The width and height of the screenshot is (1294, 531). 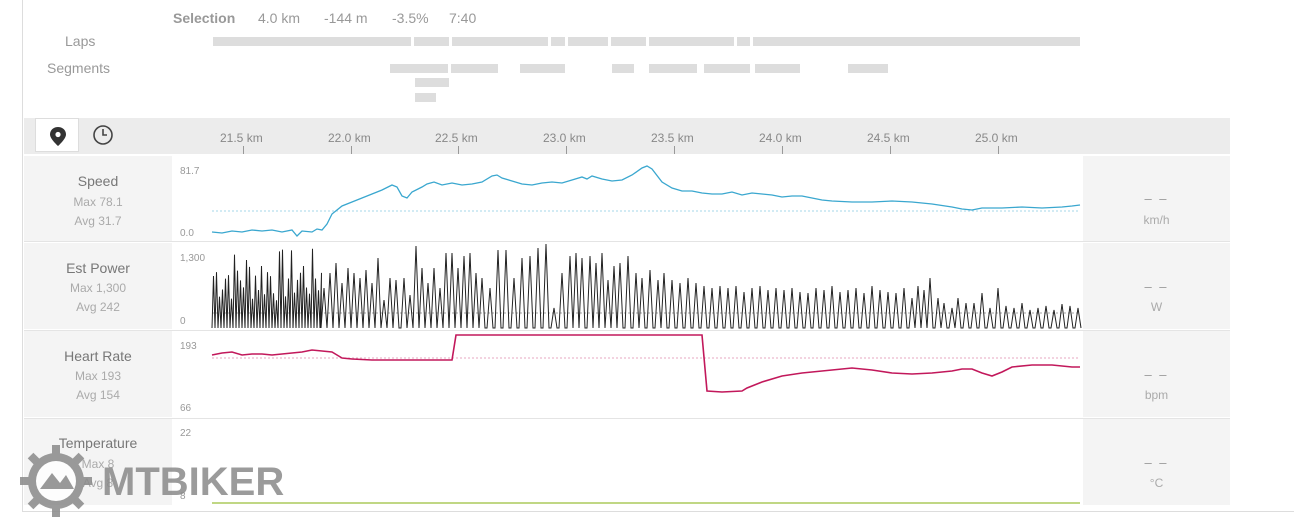 I want to click on axis-tick-label: 23.5 km, so click(x=672, y=138).